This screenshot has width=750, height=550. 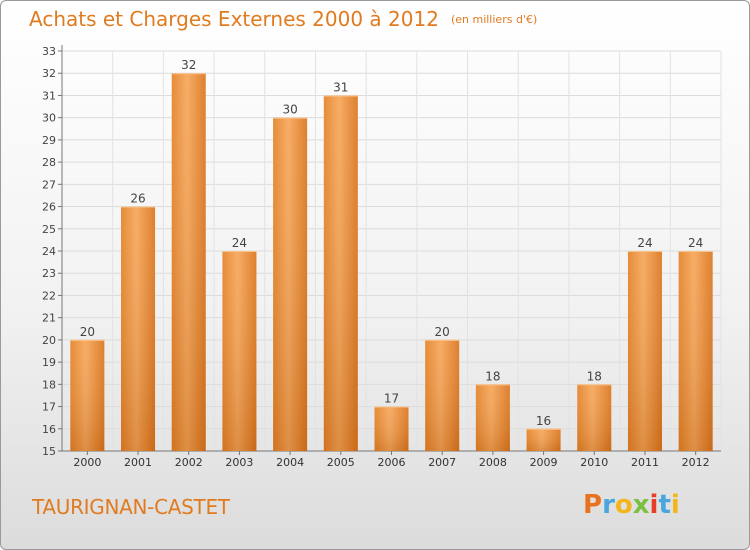 I want to click on data-label-2005: 31, so click(x=340, y=87).